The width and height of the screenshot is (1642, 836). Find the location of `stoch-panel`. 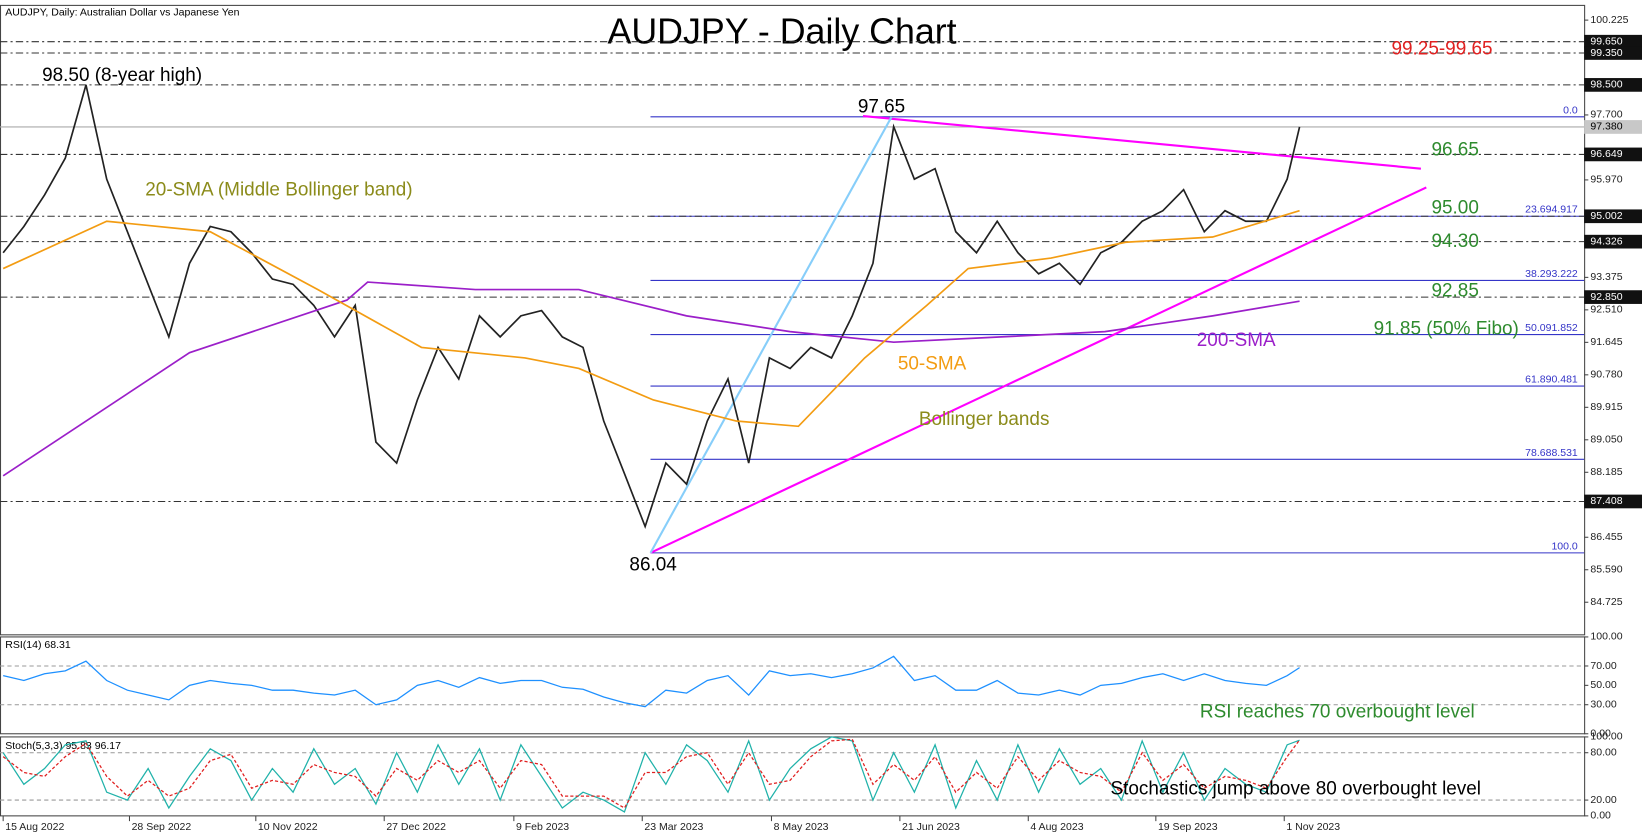

stoch-panel is located at coordinates (793, 776).